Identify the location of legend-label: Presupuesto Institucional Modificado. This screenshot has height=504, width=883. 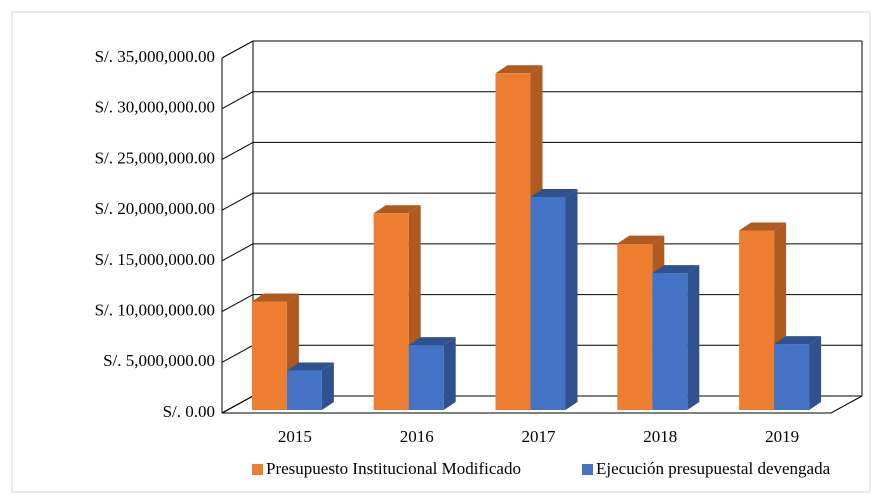
(393, 468).